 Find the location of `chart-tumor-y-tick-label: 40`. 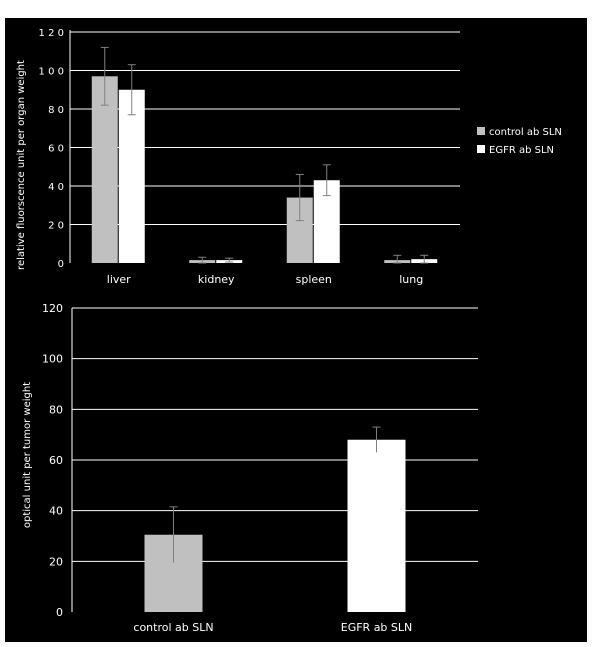

chart-tumor-y-tick-label: 40 is located at coordinates (56, 511).